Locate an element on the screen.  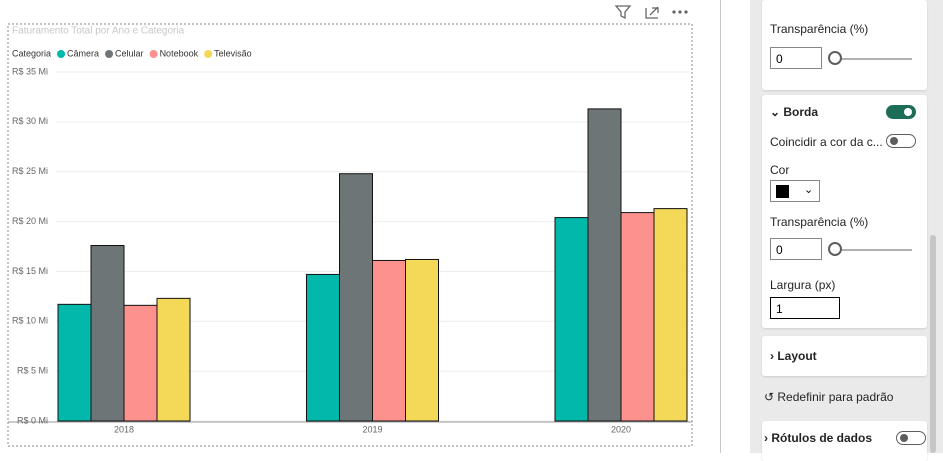
visual-header-icons is located at coordinates (651, 12).